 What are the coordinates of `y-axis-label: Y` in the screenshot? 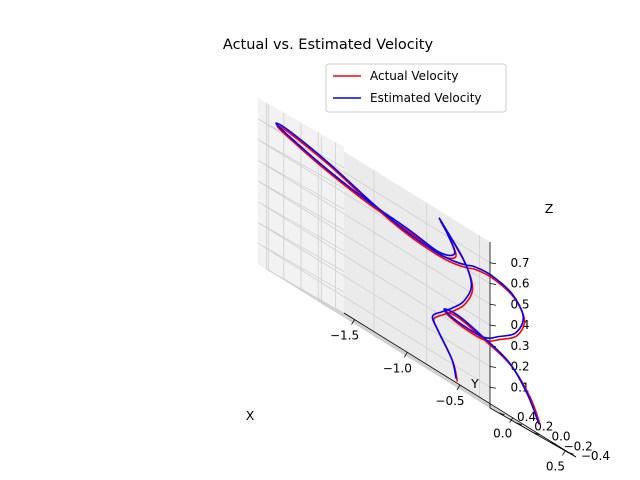 It's located at (474, 383).